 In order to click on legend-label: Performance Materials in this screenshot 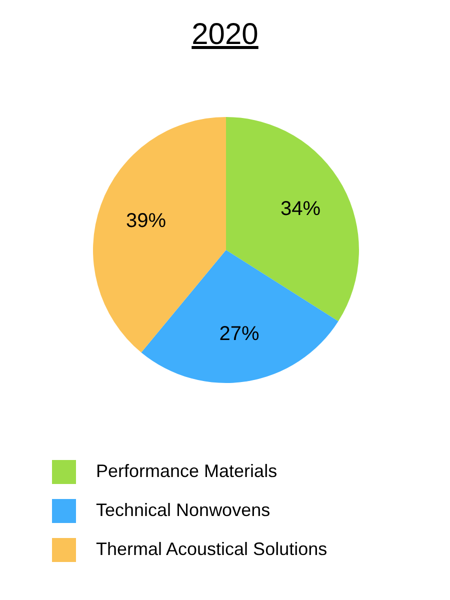, I will do `click(187, 471)`.